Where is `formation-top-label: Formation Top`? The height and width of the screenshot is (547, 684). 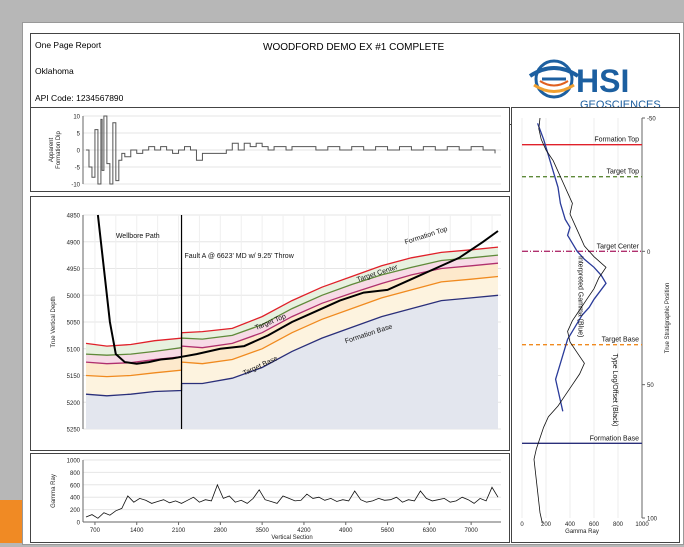 formation-top-label: Formation Top is located at coordinates (426, 236).